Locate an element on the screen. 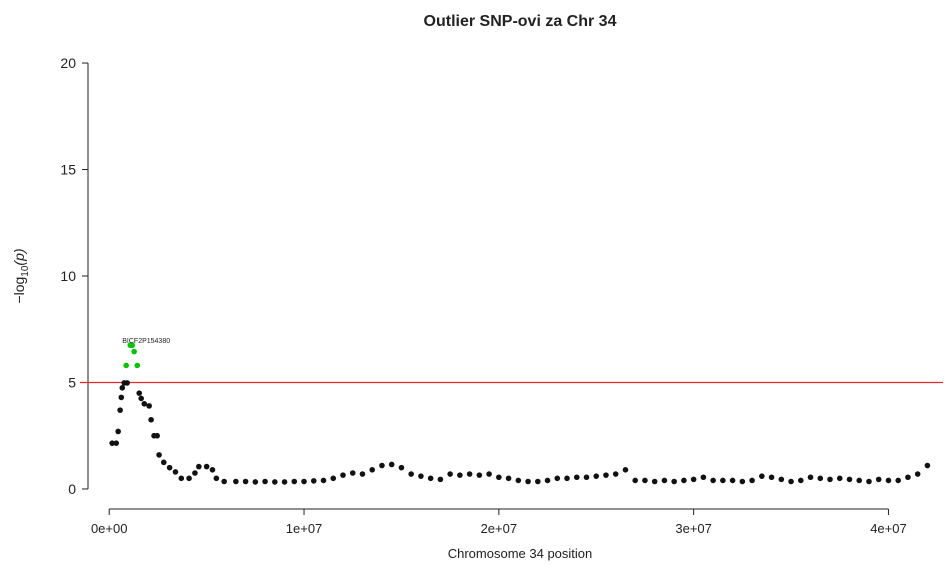  annotation: BICF2P154380 is located at coordinates (146, 341).